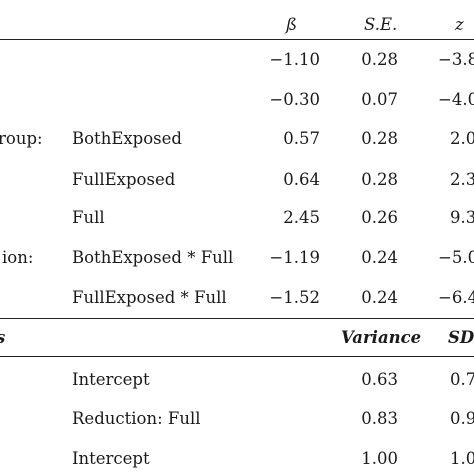 This screenshot has height=474, width=474. Describe the element at coordinates (301, 179) in the screenshot. I see `beta-value: 0.64` at that location.